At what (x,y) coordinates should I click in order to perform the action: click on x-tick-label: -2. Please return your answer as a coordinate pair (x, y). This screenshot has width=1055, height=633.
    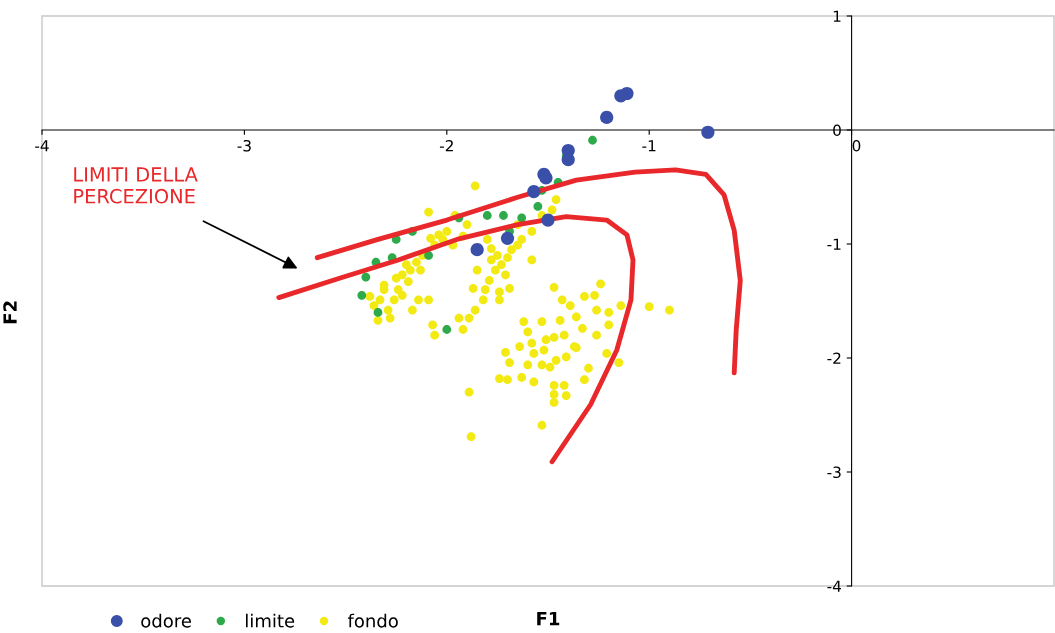
    Looking at the image, I should click on (446, 145).